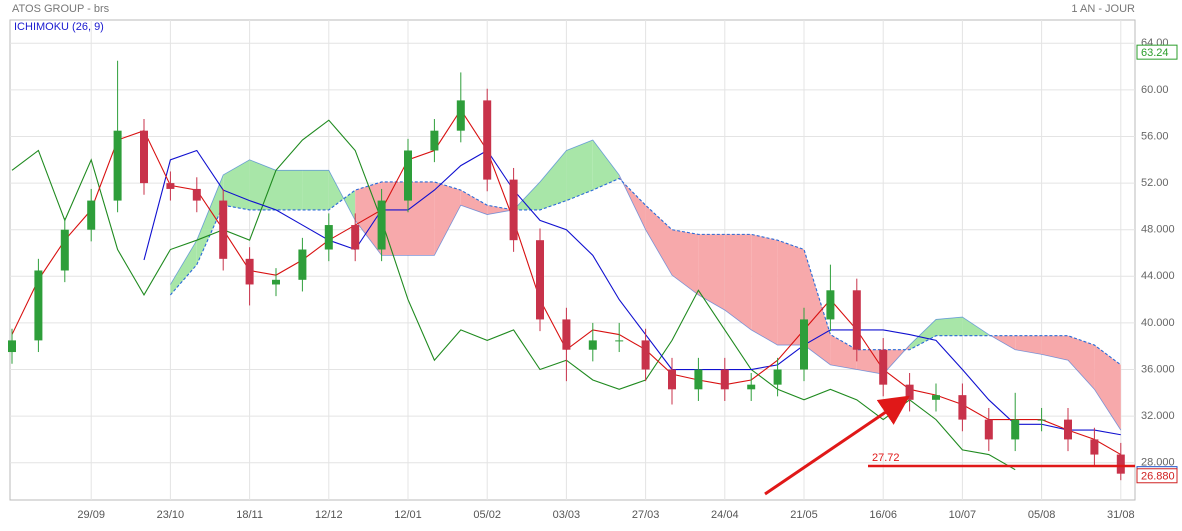 This screenshot has width=1182, height=531. I want to click on y-tick-label: 60.00, so click(1155, 90).